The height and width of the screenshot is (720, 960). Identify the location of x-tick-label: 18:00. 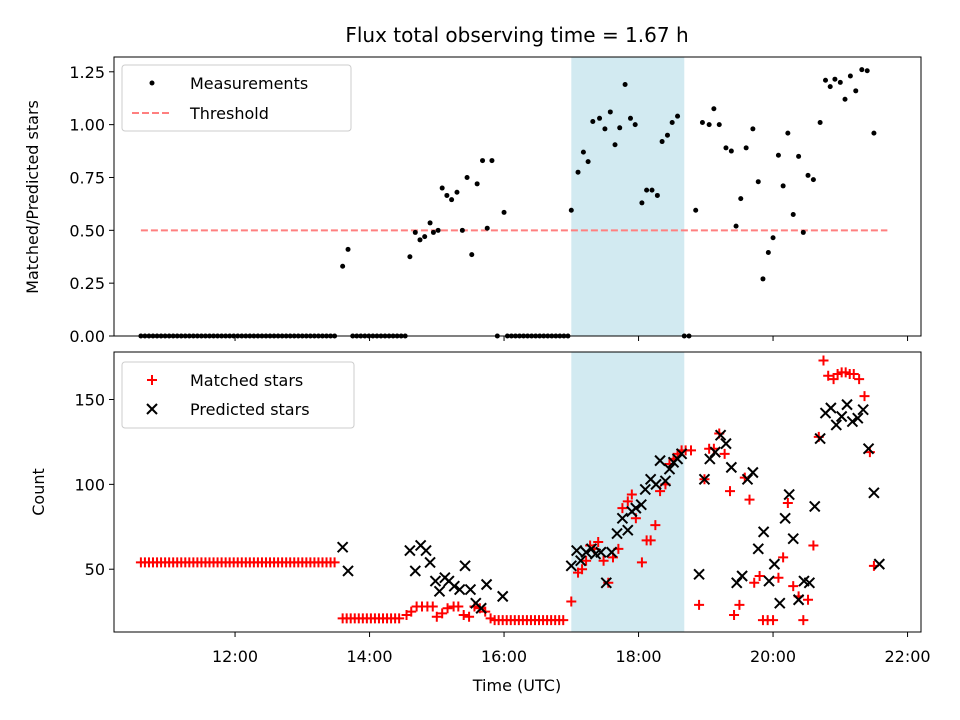
(638, 656).